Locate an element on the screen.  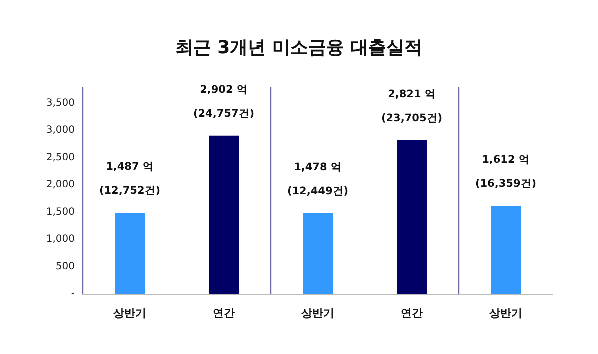
y-tick-label: 2,500 is located at coordinates (60, 158).